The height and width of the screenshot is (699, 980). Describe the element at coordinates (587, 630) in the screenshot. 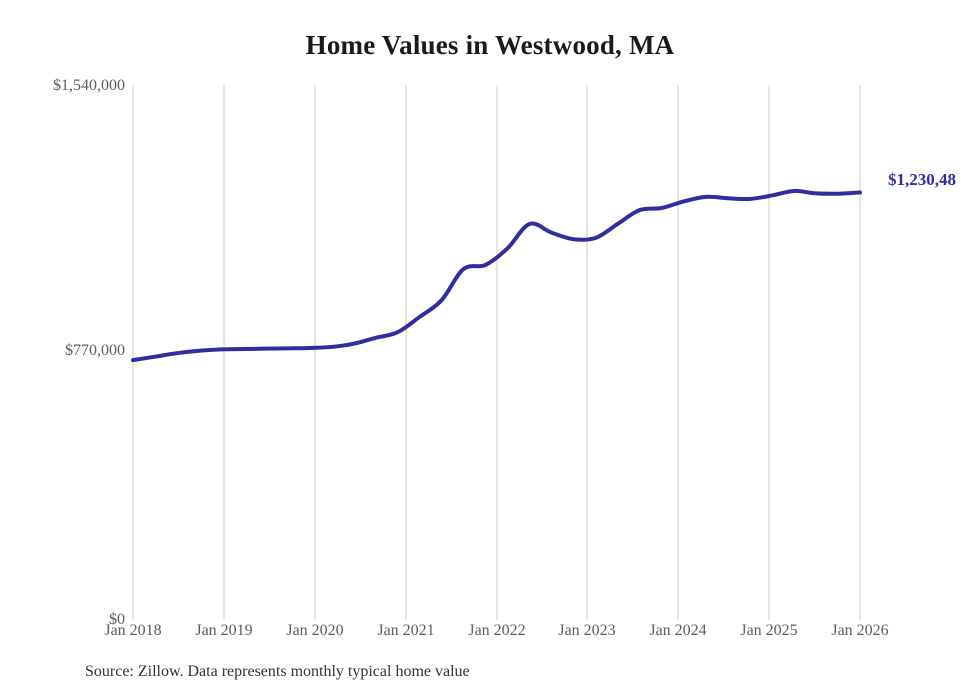

I see `x-tick-label-2023: Jan 2023` at that location.